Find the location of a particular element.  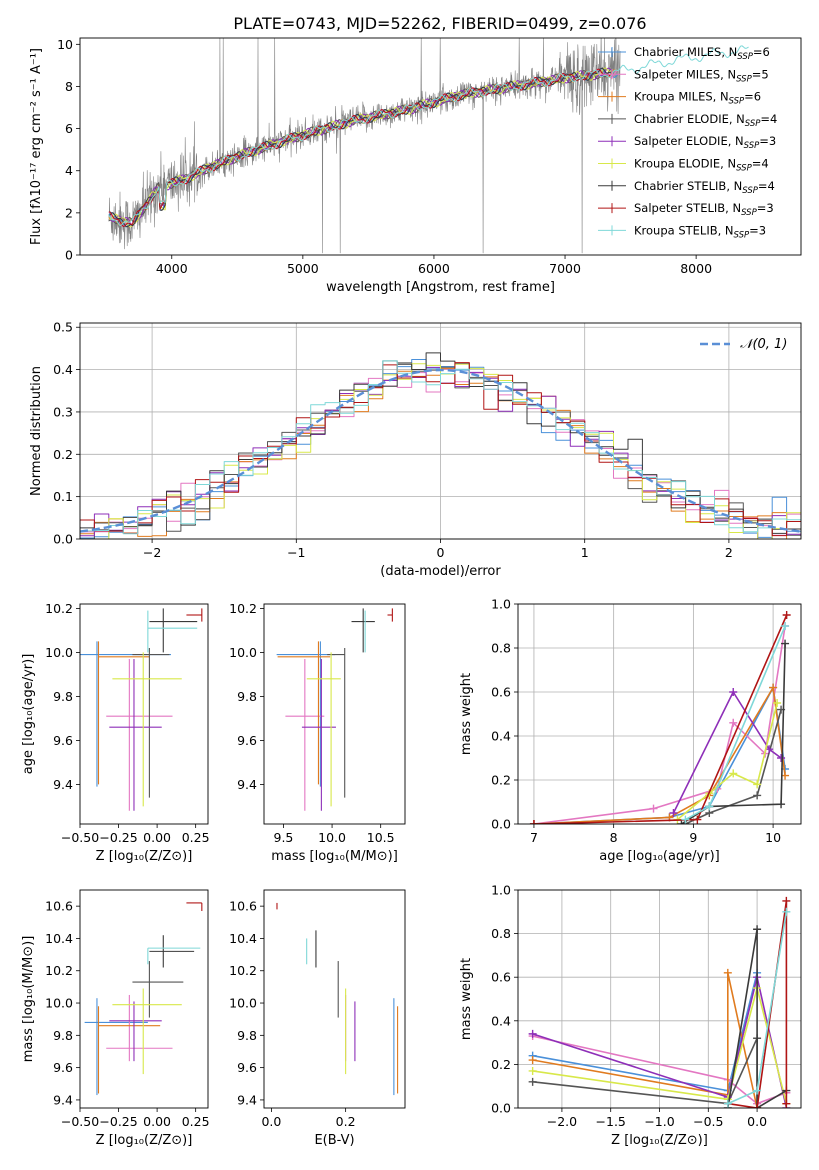

y-axis-label: Normed distribution is located at coordinates (36, 431).